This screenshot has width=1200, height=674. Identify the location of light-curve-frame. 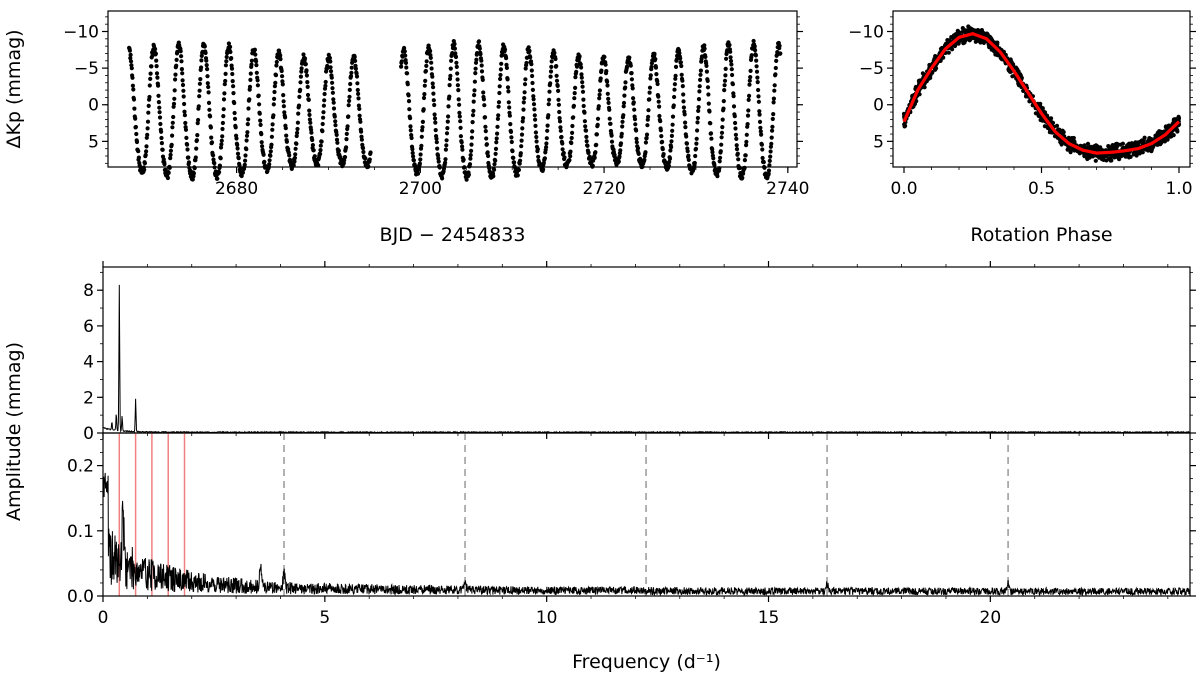
(452, 89).